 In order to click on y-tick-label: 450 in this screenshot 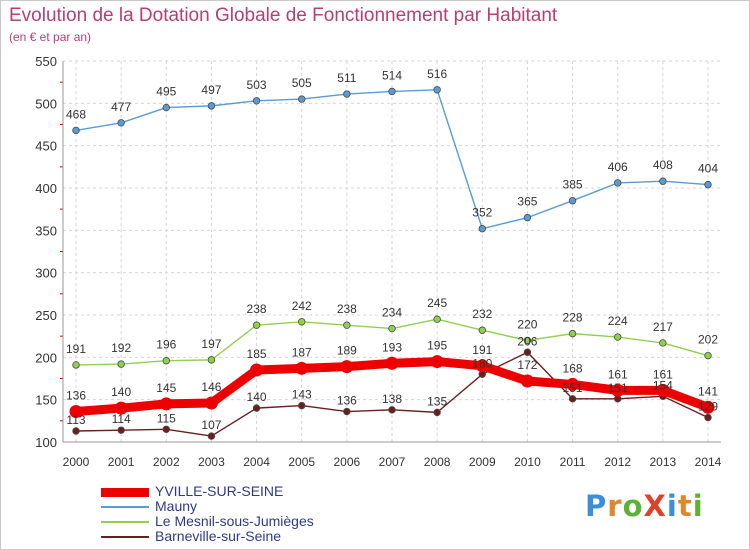, I will do `click(46, 146)`.